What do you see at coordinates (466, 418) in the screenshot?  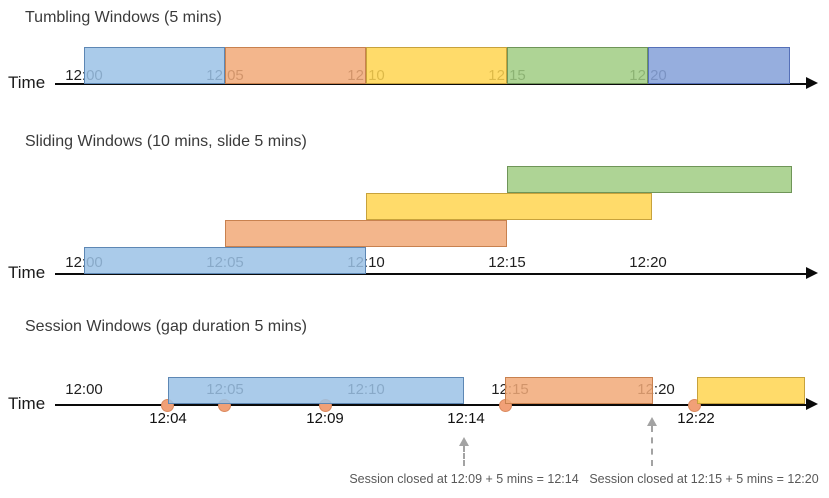 I see `event-time-label-1214: 12:14` at bounding box center [466, 418].